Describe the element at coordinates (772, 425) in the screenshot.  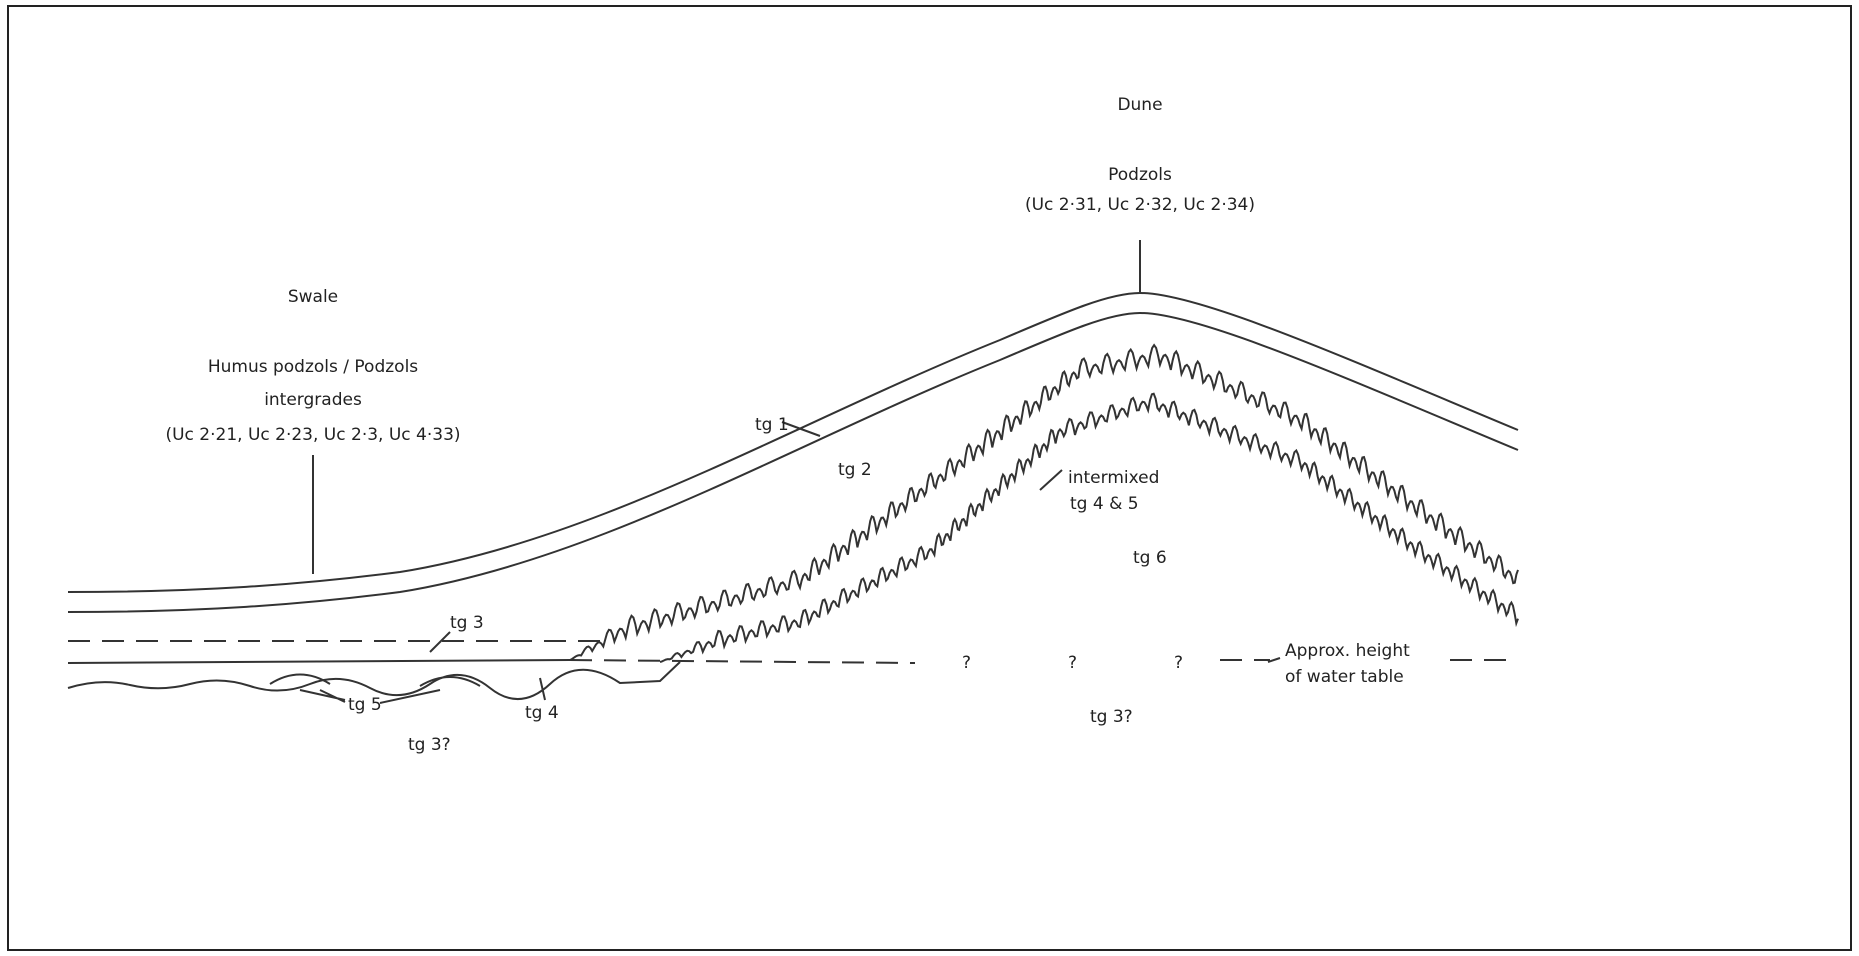
I see `label: tg 1` at that location.